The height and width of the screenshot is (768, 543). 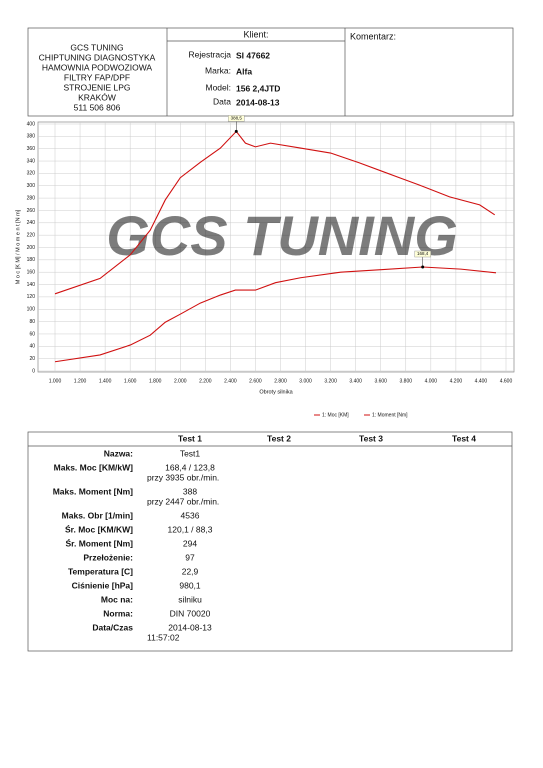 I want to click on row-value: silniku, so click(x=190, y=599).